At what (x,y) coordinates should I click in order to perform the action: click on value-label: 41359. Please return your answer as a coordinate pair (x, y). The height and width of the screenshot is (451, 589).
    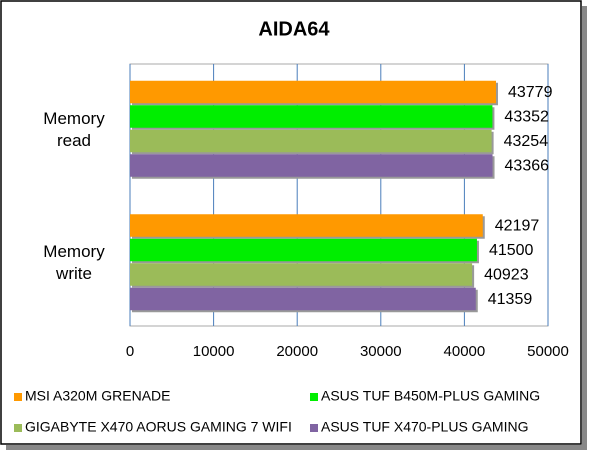
    Looking at the image, I should click on (510, 299).